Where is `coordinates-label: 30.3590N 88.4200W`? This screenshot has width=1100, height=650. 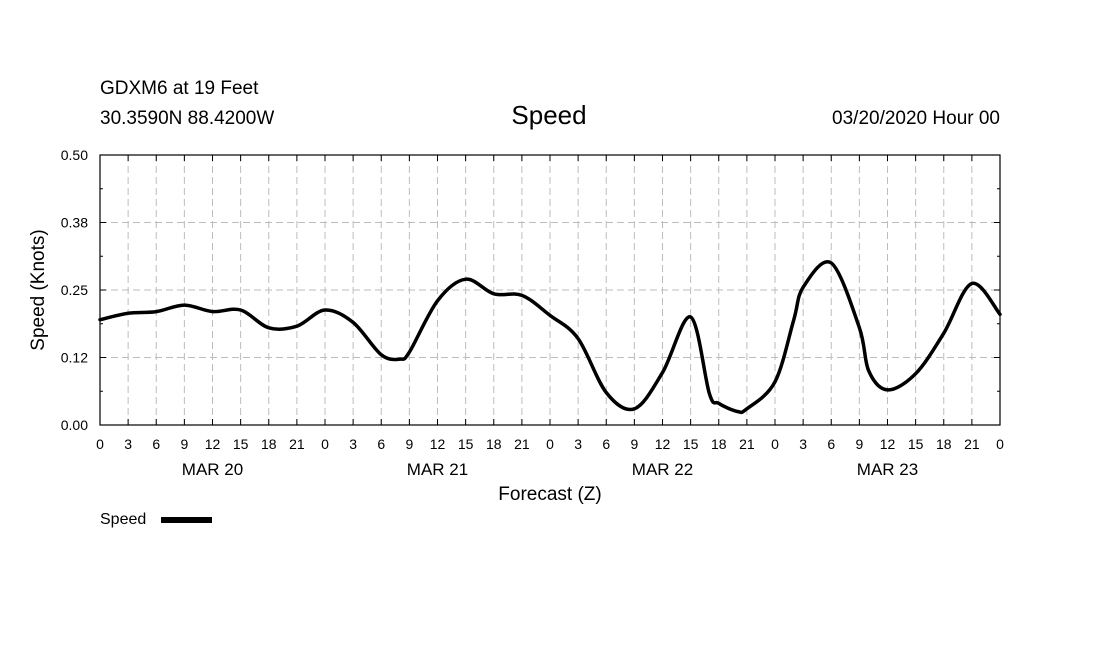 coordinates-label: 30.3590N 88.4200W is located at coordinates (187, 118).